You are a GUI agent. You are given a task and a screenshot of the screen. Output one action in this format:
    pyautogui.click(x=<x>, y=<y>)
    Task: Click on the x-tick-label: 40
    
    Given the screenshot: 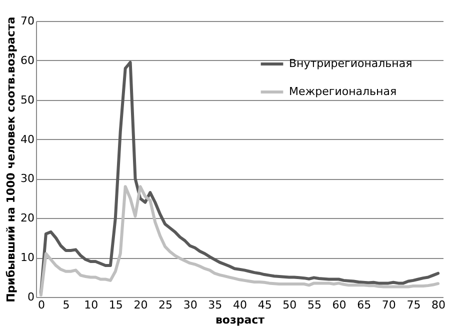 What is the action you would take?
    pyautogui.click(x=240, y=305)
    